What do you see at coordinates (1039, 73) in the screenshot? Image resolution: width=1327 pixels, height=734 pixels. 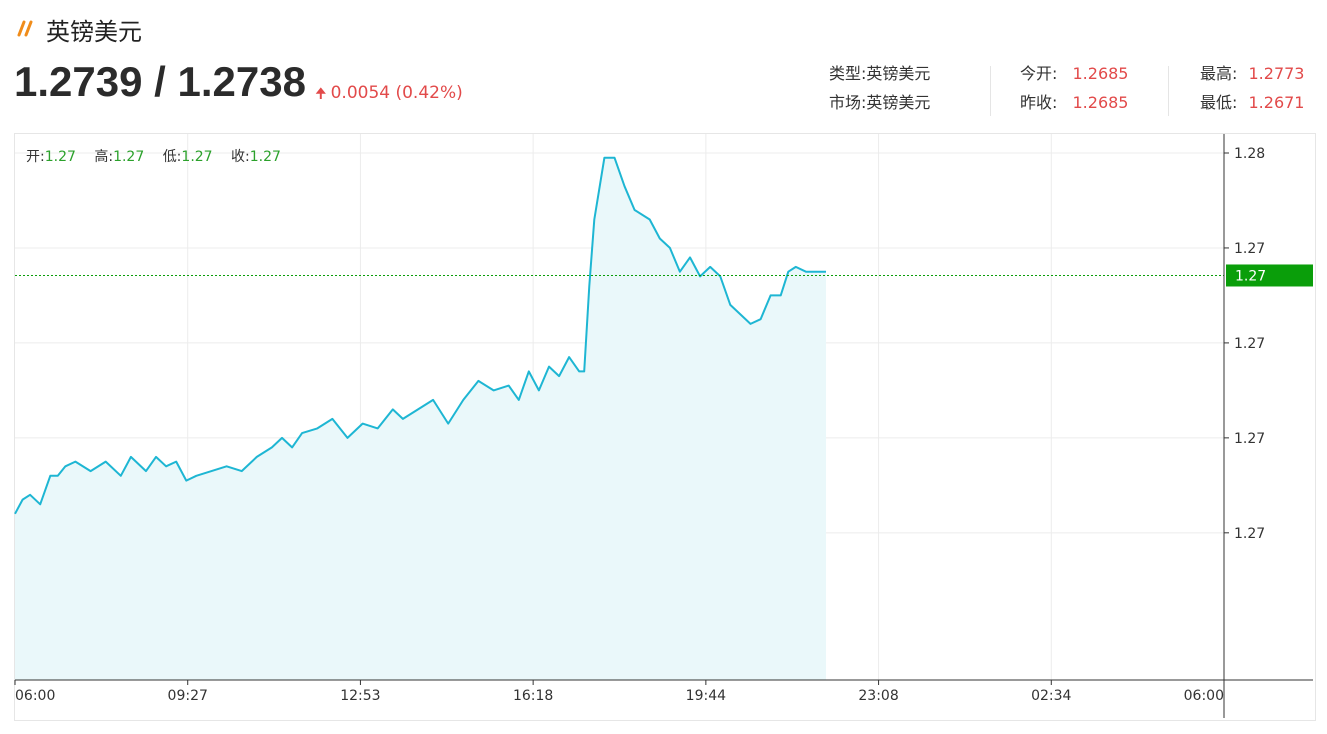 I see `open-label: 今开:` at bounding box center [1039, 73].